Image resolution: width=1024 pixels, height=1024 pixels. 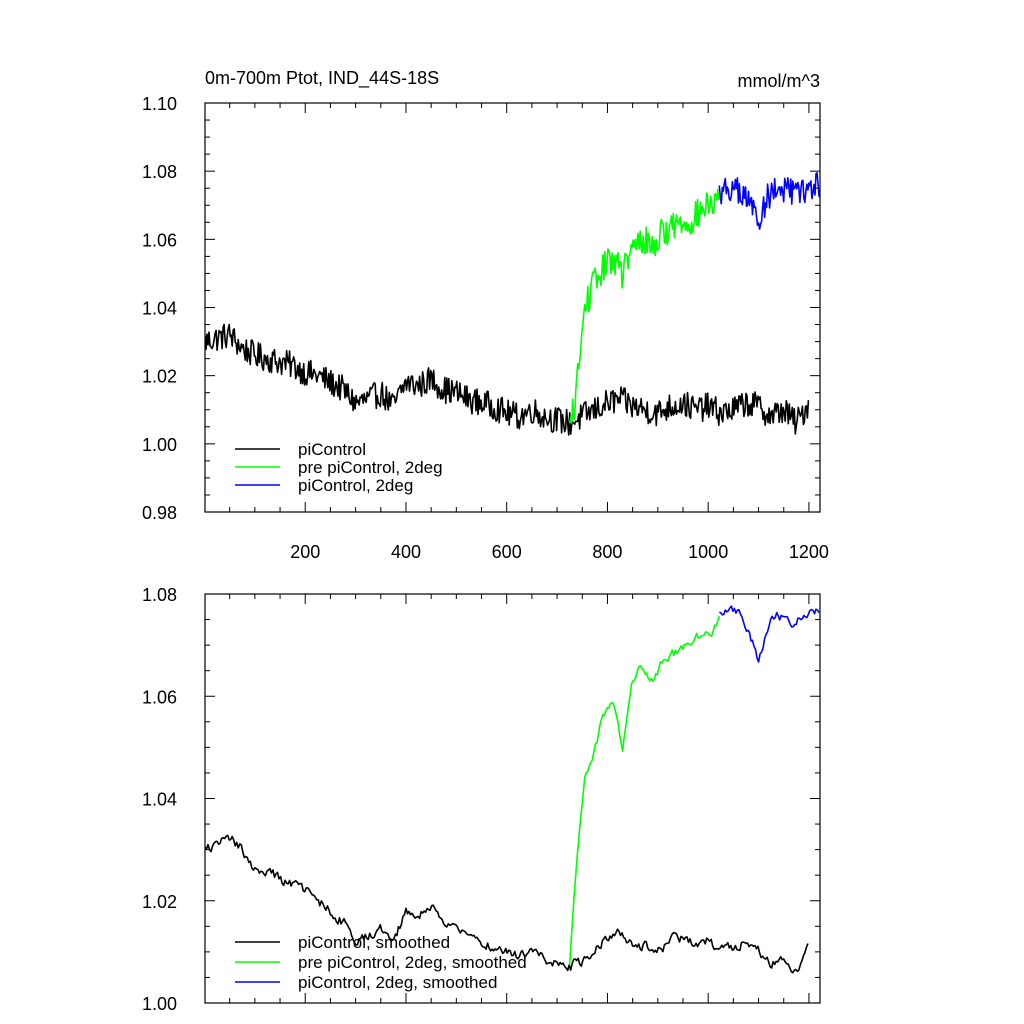 What do you see at coordinates (779, 81) in the screenshot?
I see `chart-title-right: mmol/m^3` at bounding box center [779, 81].